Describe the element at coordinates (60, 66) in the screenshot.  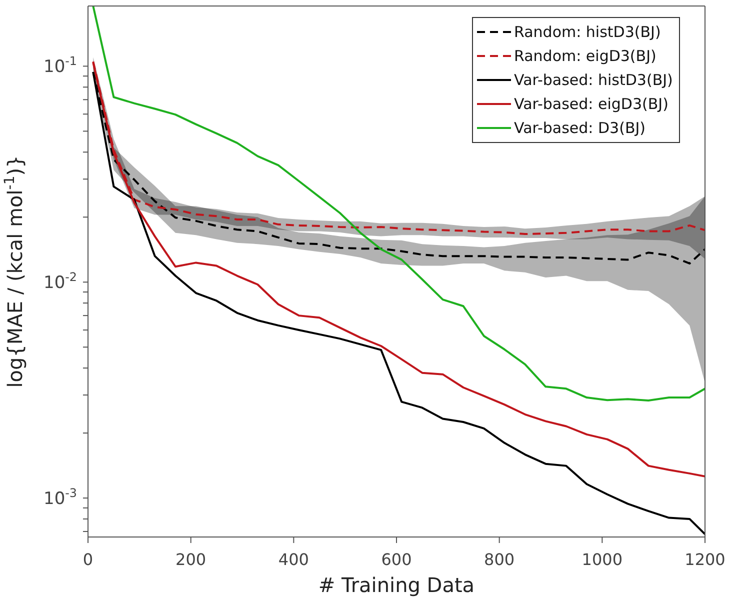
I see `y-tick-label: 10$^{-1}$` at that location.